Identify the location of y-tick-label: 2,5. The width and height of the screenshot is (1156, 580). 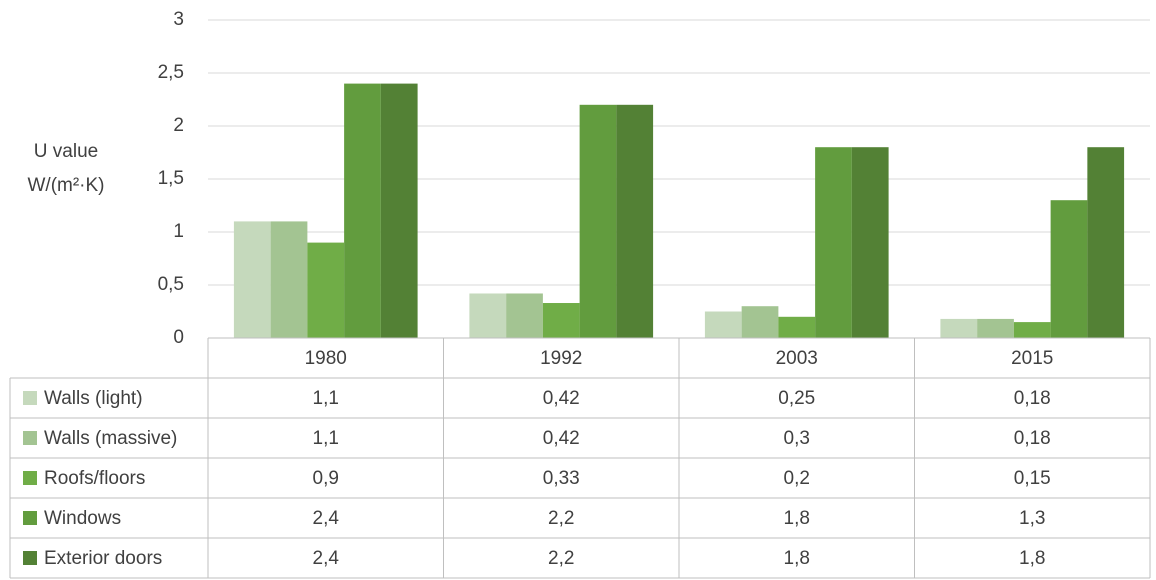
(171, 72).